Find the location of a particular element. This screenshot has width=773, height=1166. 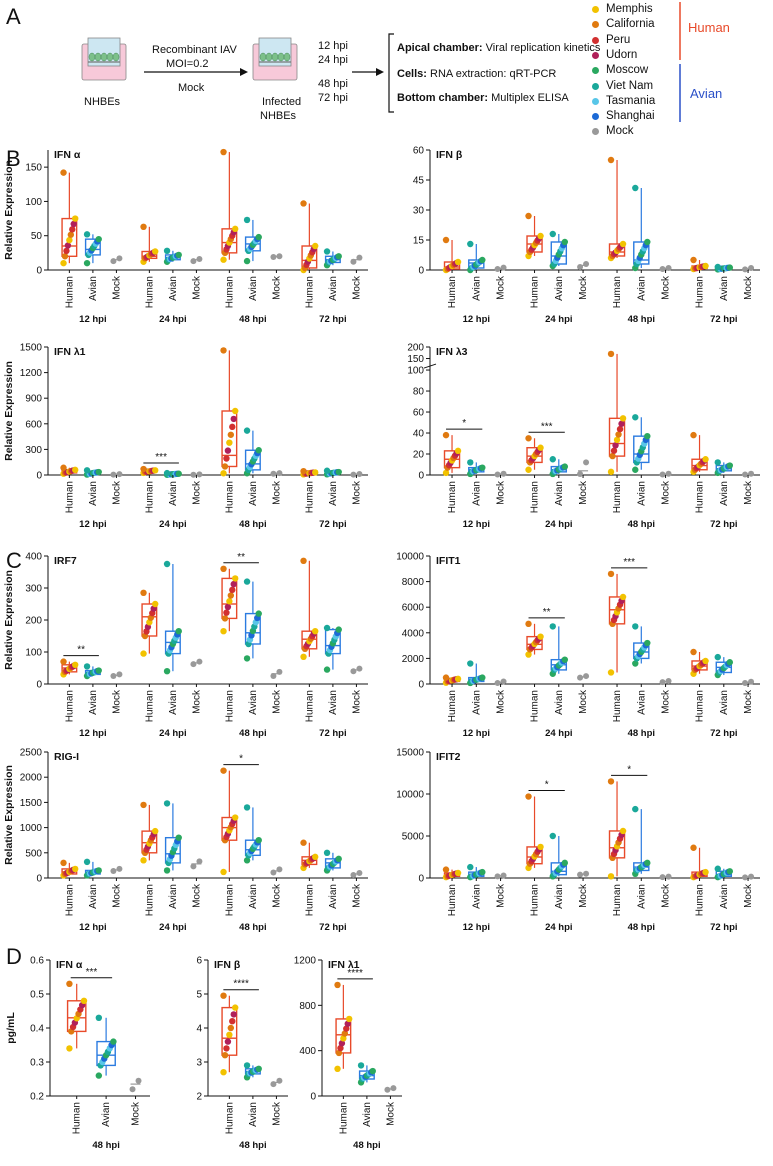

infected-label-1: Infected is located at coordinates (282, 102).